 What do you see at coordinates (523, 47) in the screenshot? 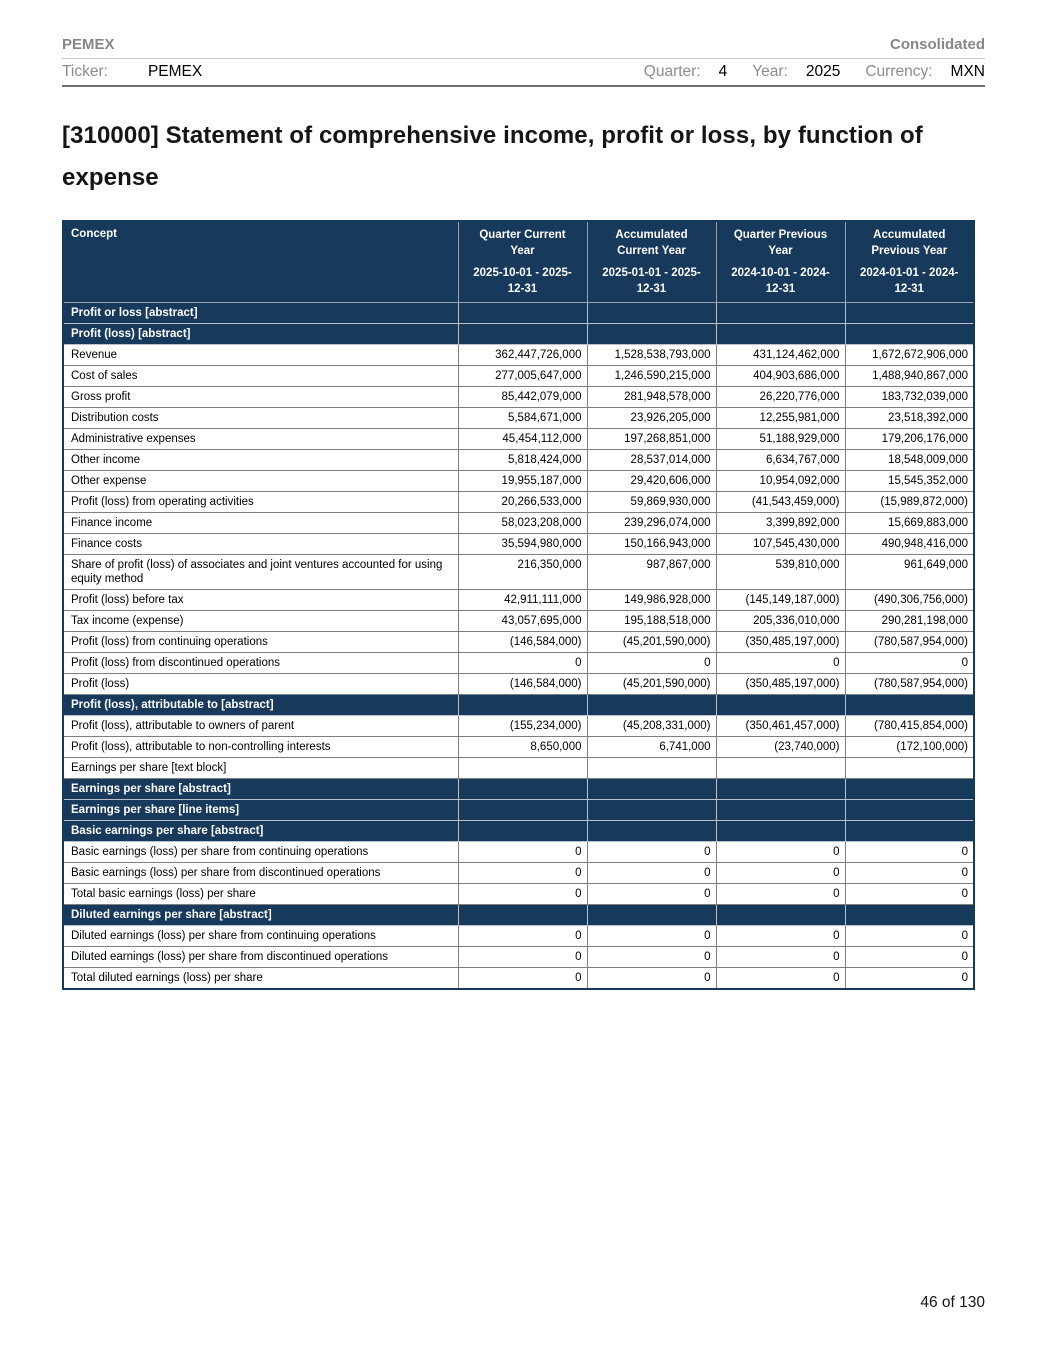
I see `document-header-brand-row: PEMEX Consolidated` at bounding box center [523, 47].